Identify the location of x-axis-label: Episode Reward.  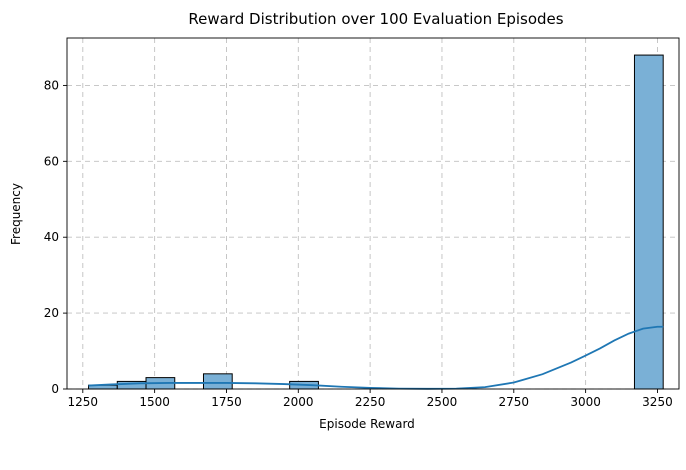
(367, 424).